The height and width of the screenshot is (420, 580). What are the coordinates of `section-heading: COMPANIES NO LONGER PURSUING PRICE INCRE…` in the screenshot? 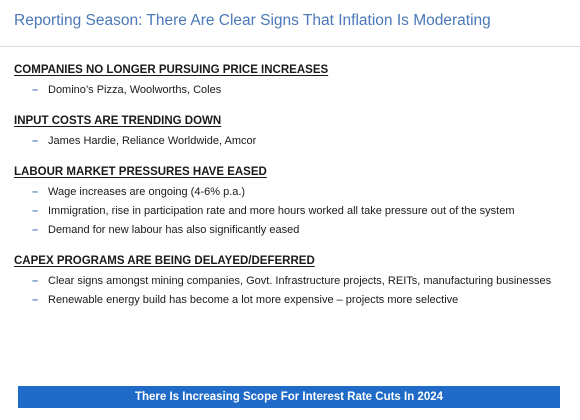 It's located at (171, 70).